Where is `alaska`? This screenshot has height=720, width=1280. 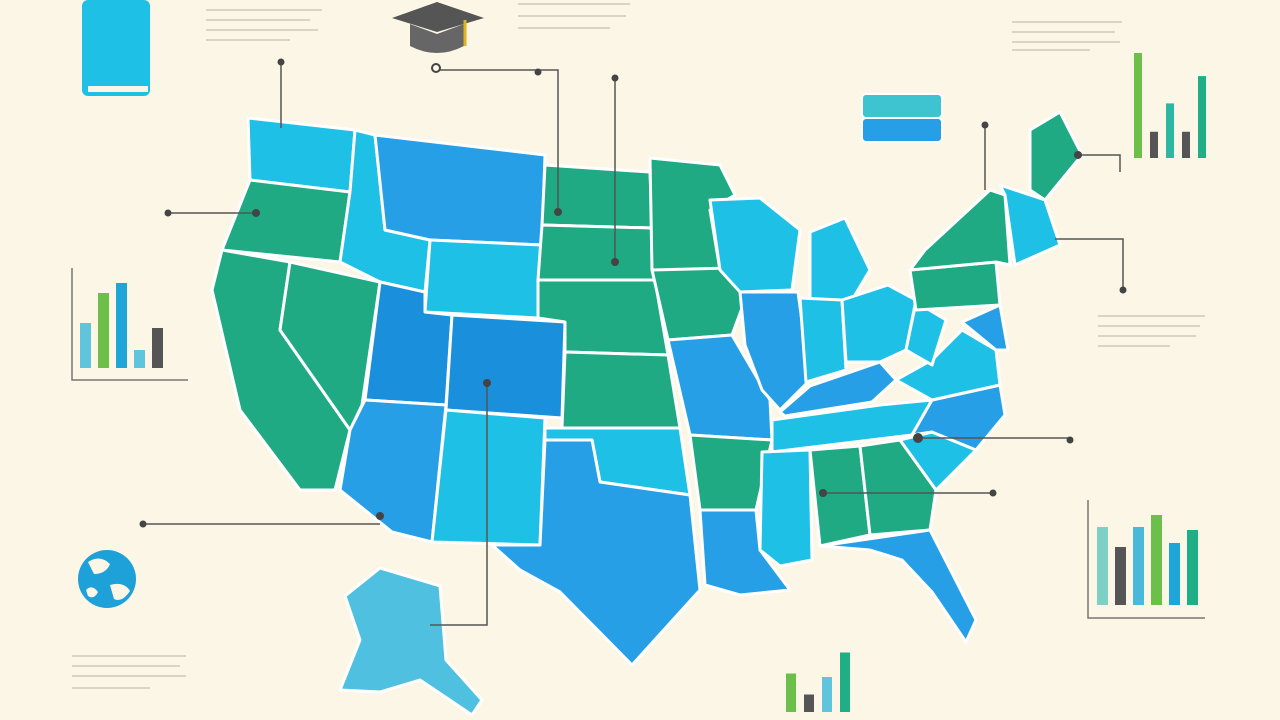 alaska is located at coordinates (411, 641).